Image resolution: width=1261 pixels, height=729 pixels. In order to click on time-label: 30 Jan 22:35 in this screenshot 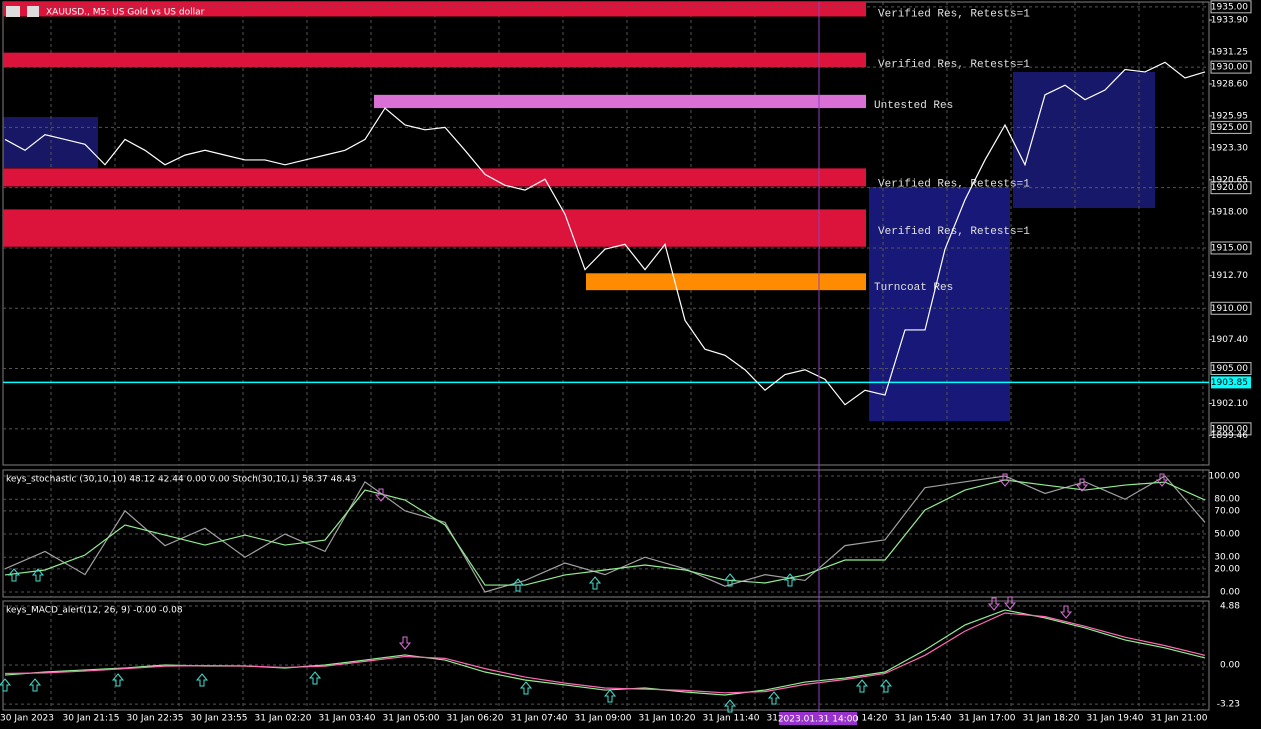, I will do `click(155, 719)`.